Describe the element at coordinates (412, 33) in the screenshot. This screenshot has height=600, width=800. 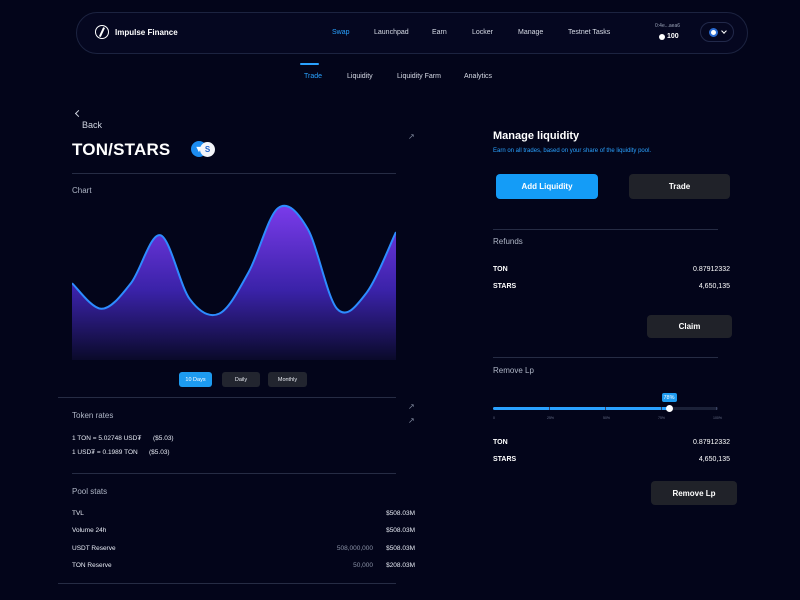
I see `top-navbar` at that location.